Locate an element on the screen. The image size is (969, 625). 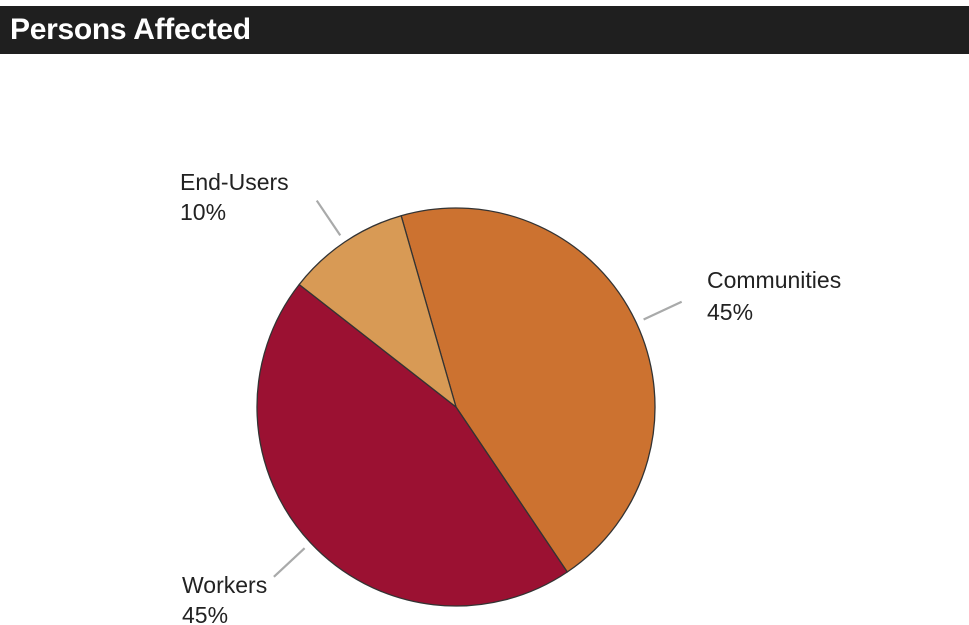
label-end-users: End-Users 10% is located at coordinates (234, 197).